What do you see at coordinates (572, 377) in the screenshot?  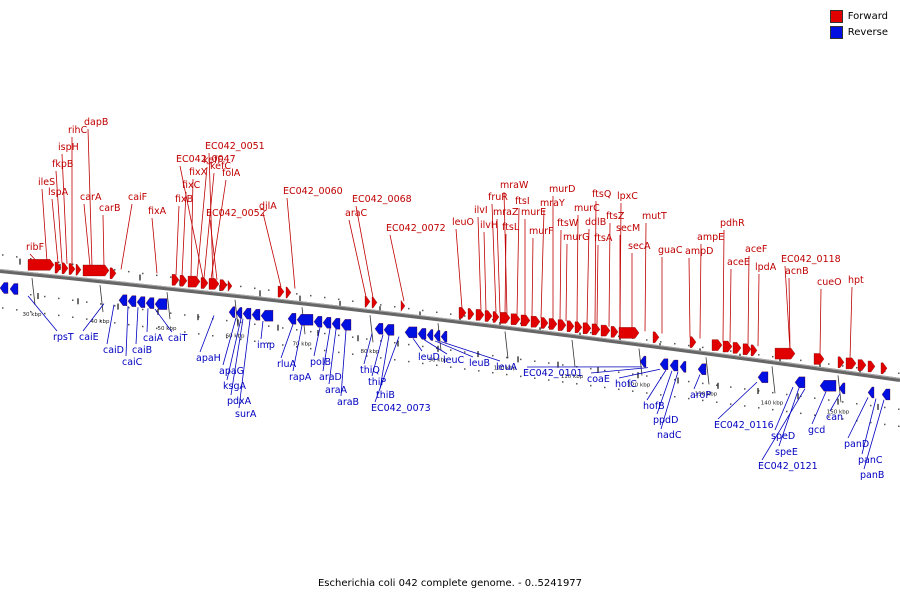 I see `scale-label: 110 kbp` at bounding box center [572, 377].